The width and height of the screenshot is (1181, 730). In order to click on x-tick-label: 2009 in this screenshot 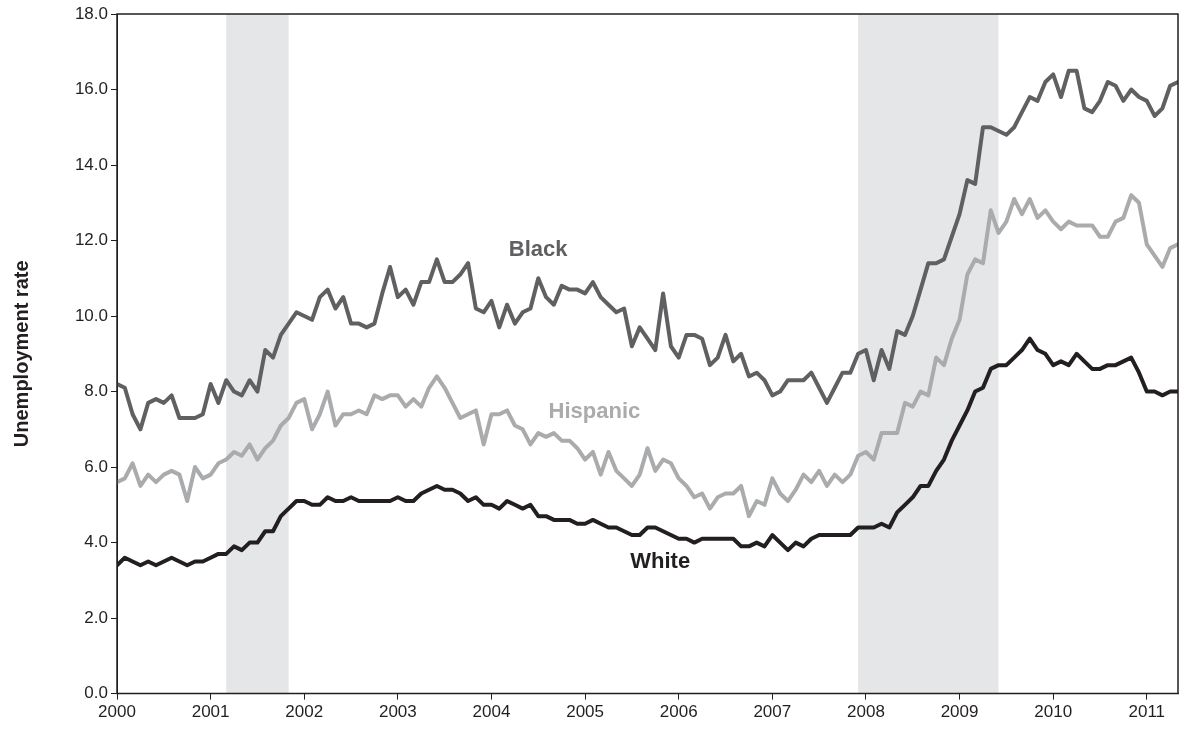, I will do `click(959, 712)`.